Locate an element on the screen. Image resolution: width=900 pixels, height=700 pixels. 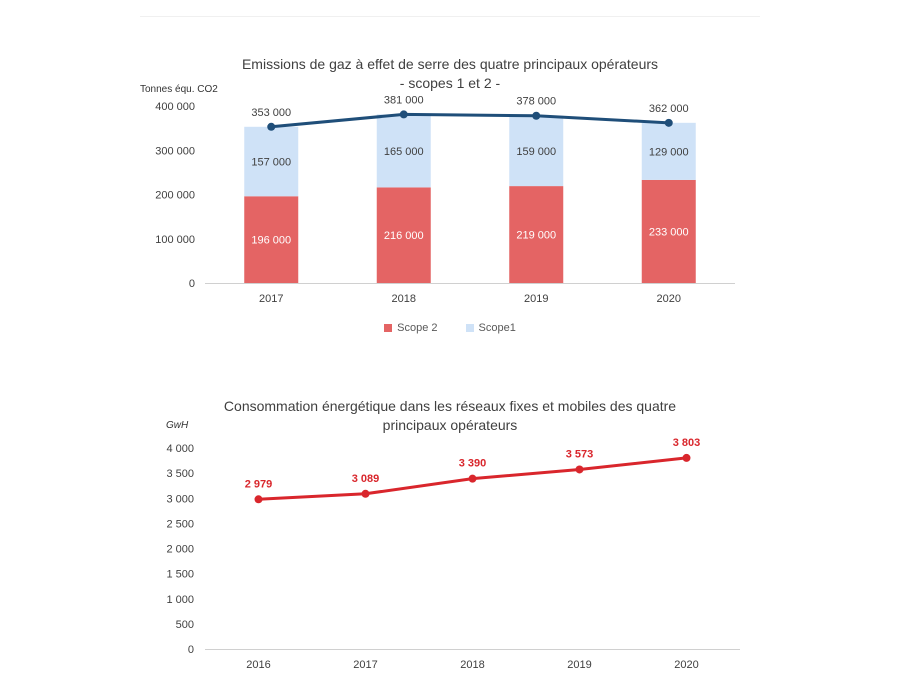
data-label: 2 979 is located at coordinates (259, 484).